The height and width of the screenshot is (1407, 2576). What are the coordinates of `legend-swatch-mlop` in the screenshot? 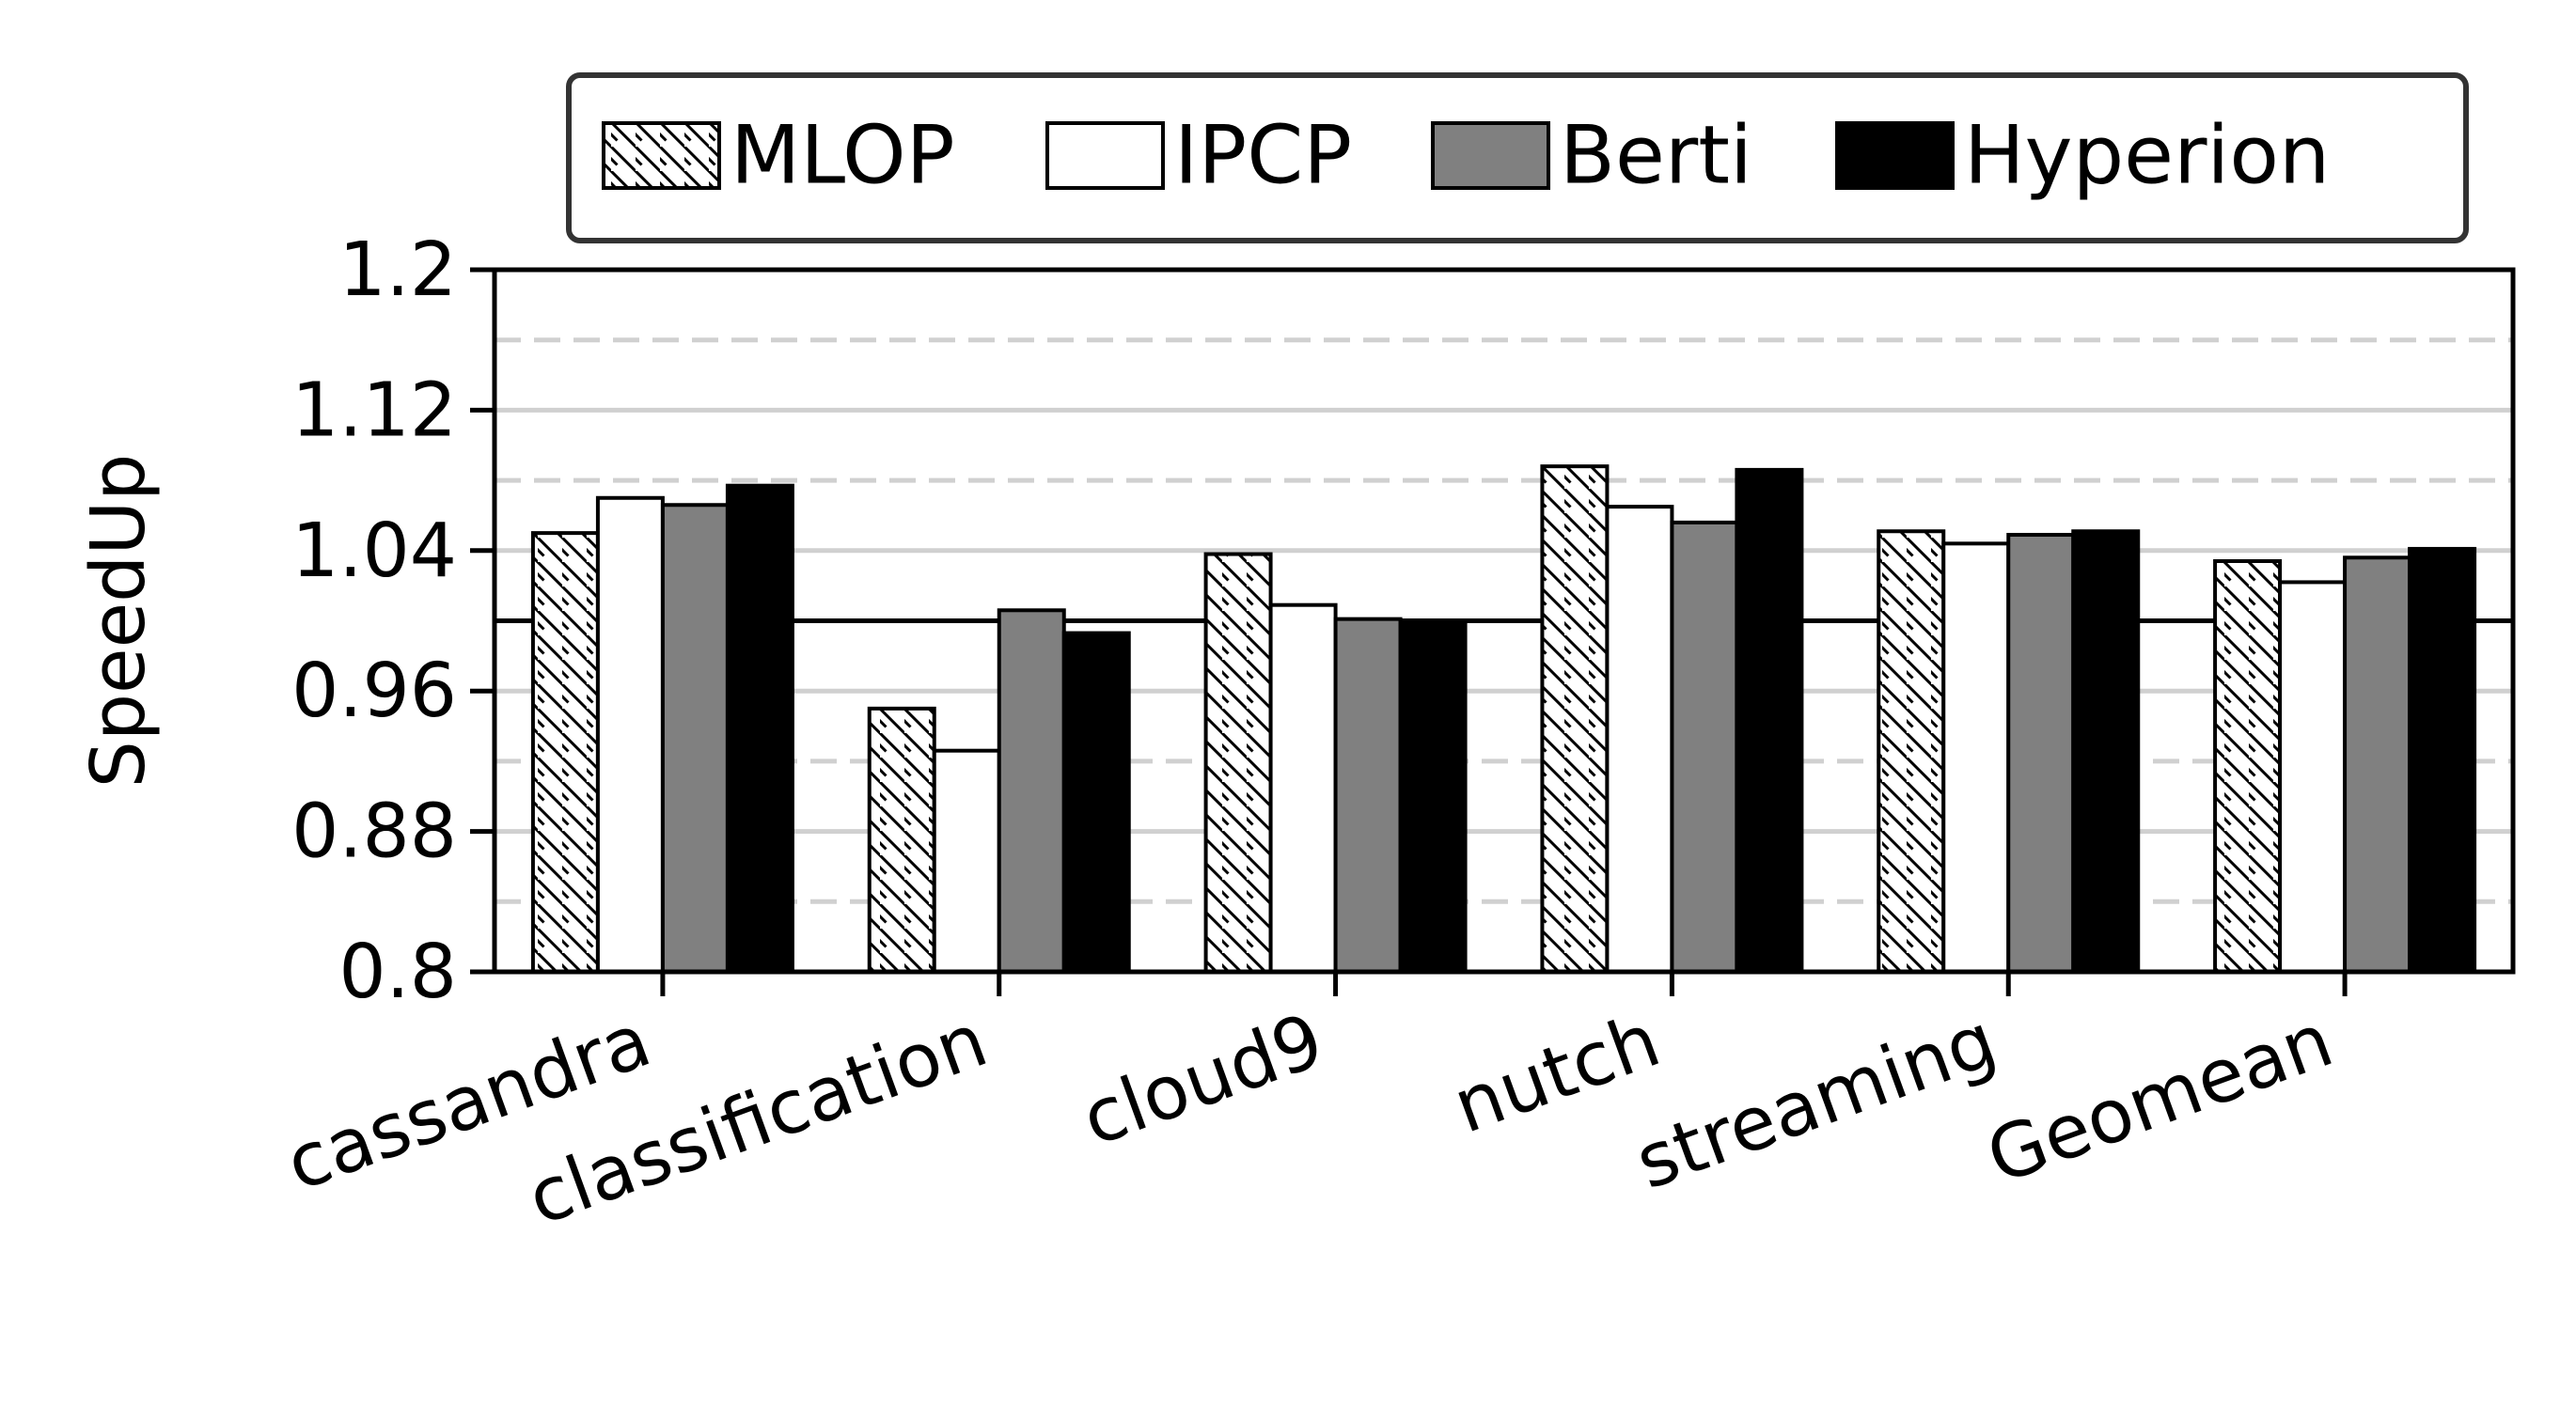 It's located at (661, 155).